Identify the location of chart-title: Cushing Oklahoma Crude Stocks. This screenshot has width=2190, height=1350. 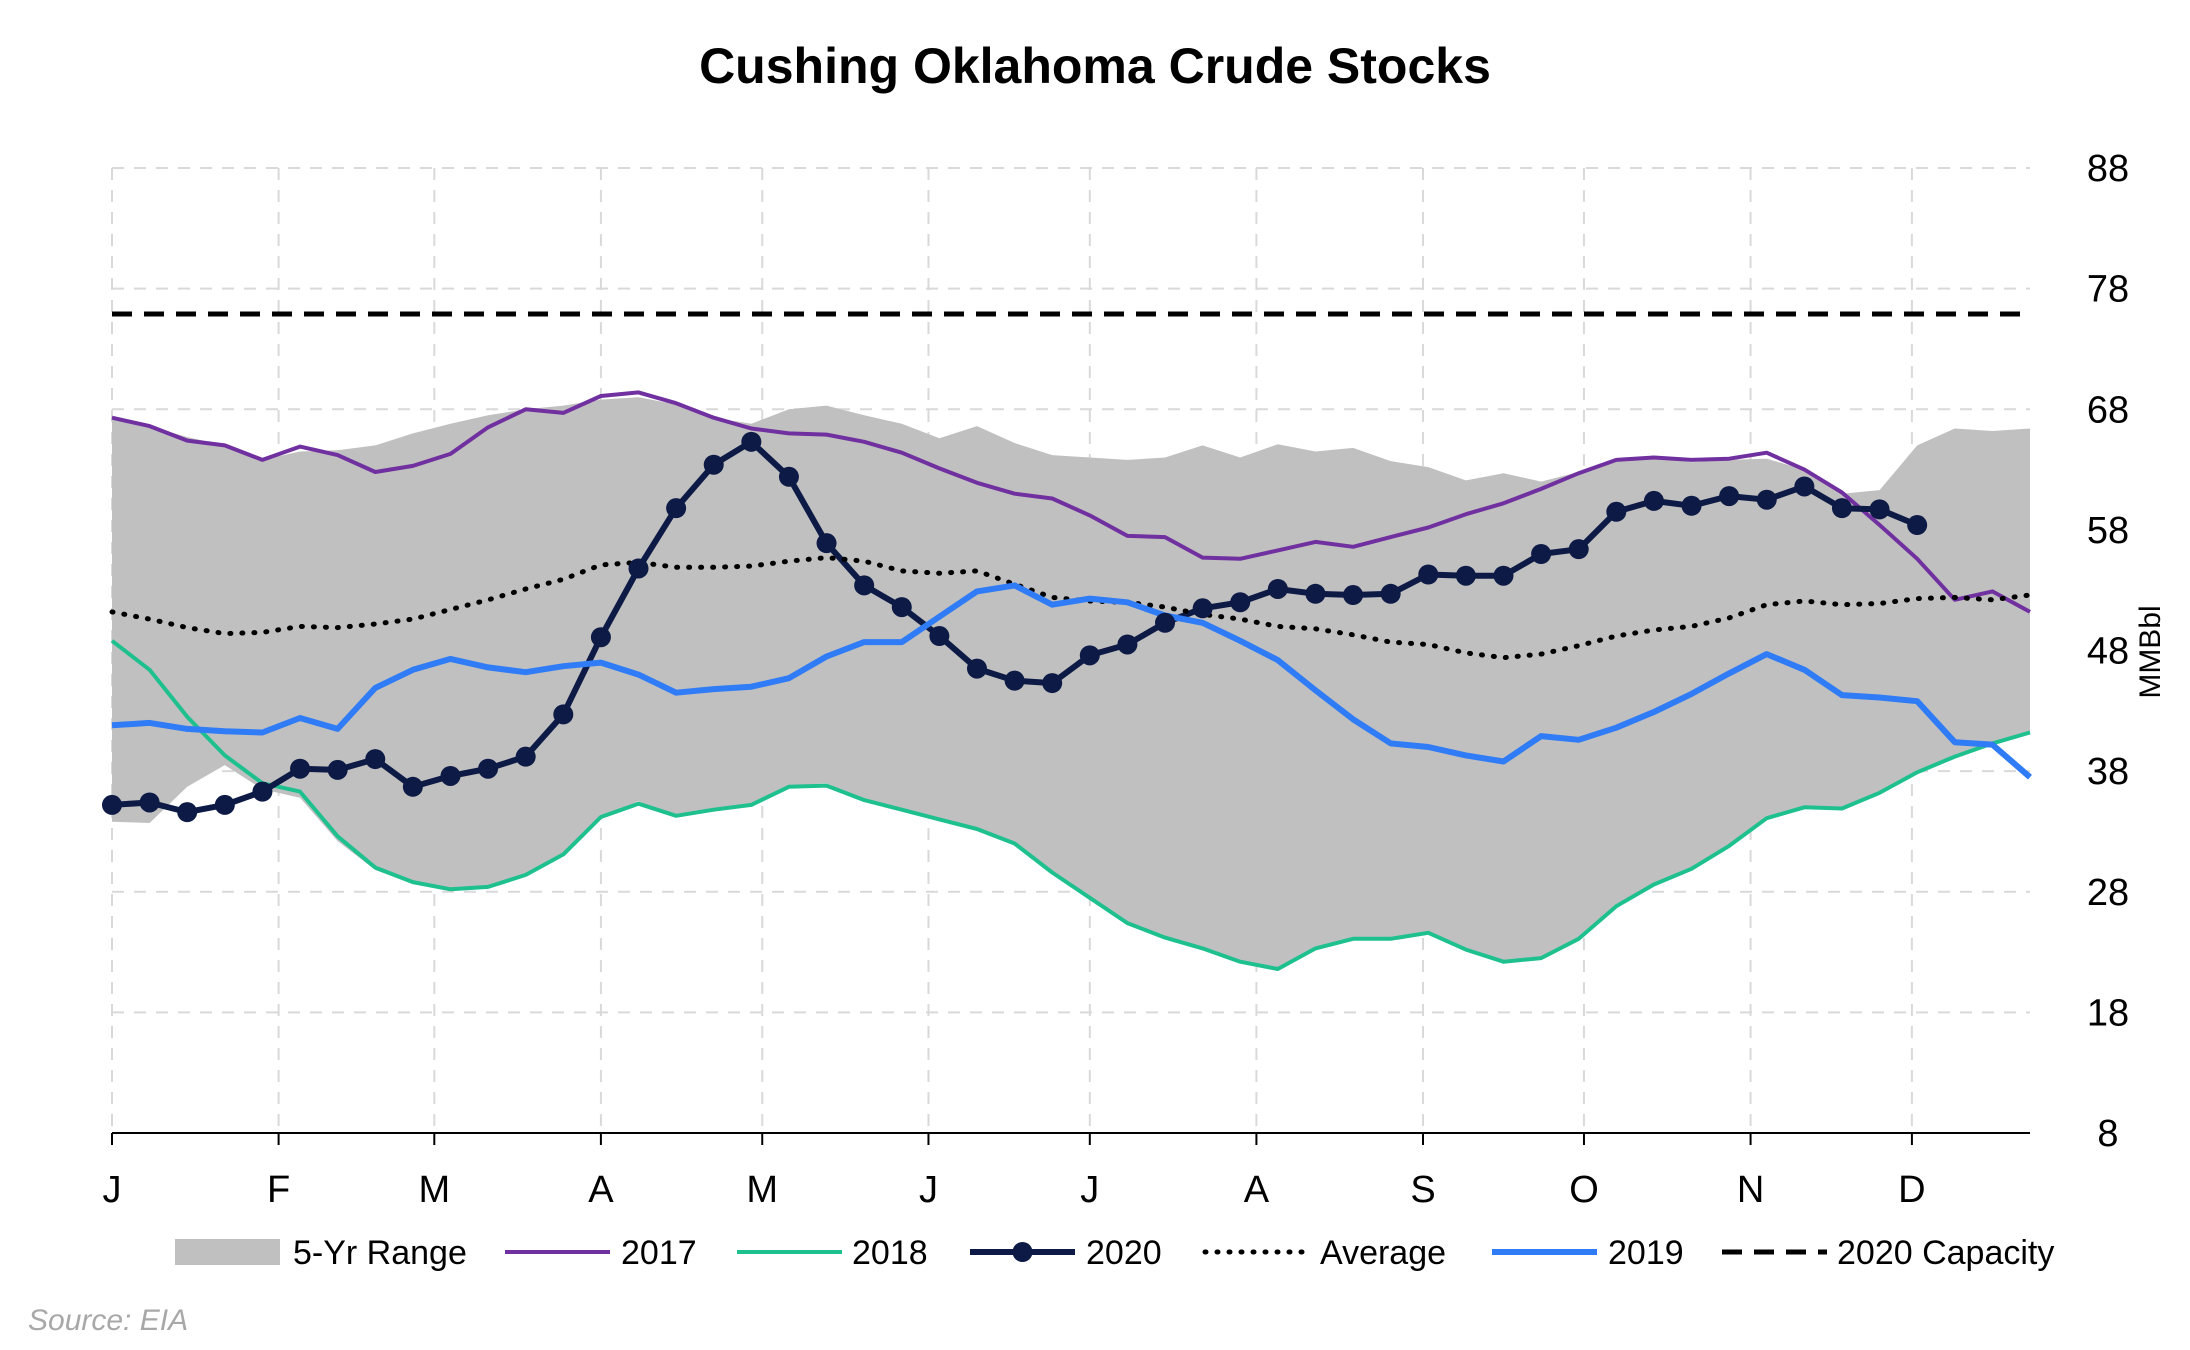
(1095, 66).